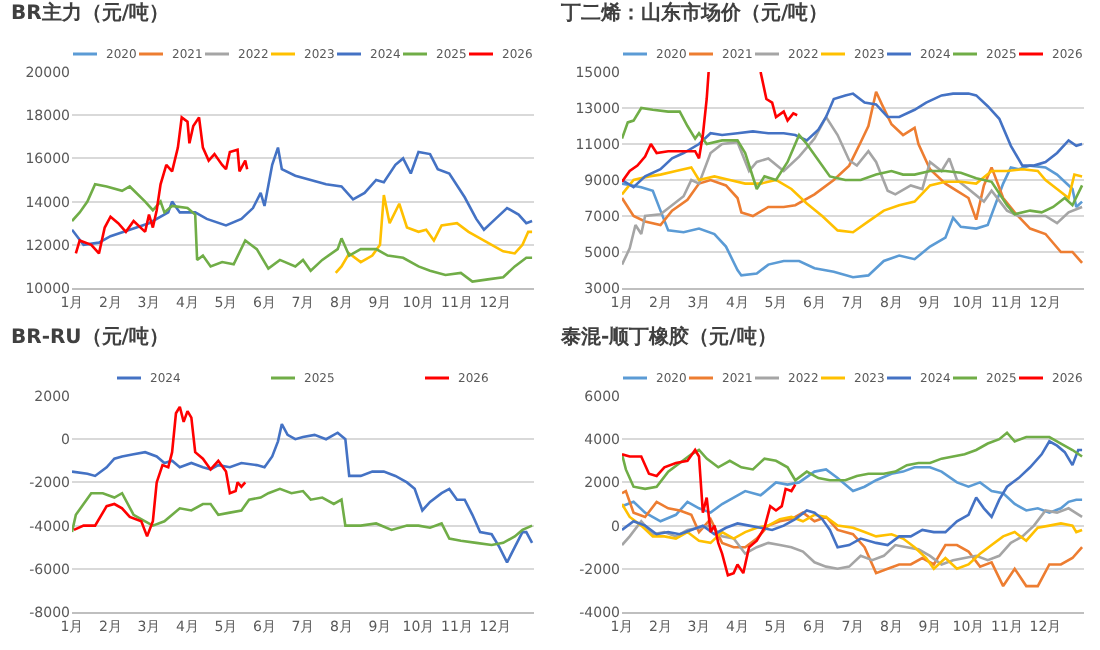 This screenshot has height=650, width=1100. I want to click on chart-title: 丁二烯：山东市场价（元/吨）, so click(694, 12).